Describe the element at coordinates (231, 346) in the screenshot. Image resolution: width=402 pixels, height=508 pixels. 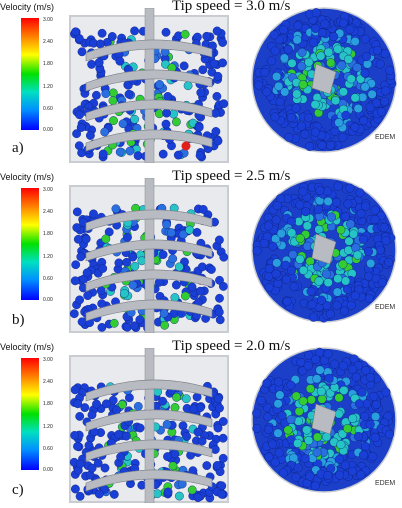
I see `panel-title: Tip speed = 2.0 m/s` at that location.